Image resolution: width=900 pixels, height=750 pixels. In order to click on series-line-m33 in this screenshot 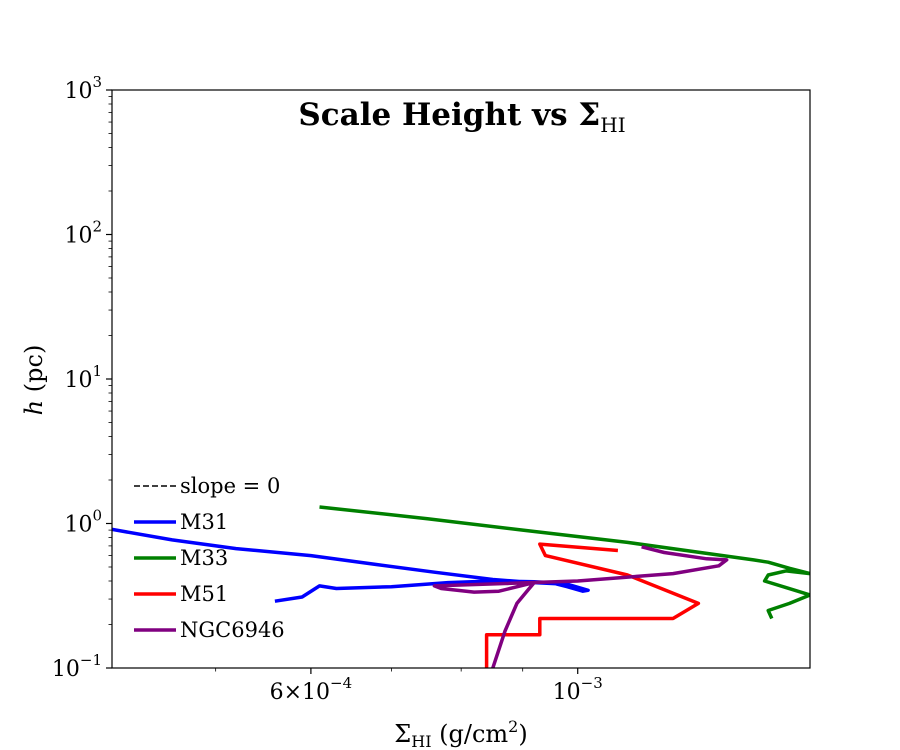, I will do `click(564, 562)`.